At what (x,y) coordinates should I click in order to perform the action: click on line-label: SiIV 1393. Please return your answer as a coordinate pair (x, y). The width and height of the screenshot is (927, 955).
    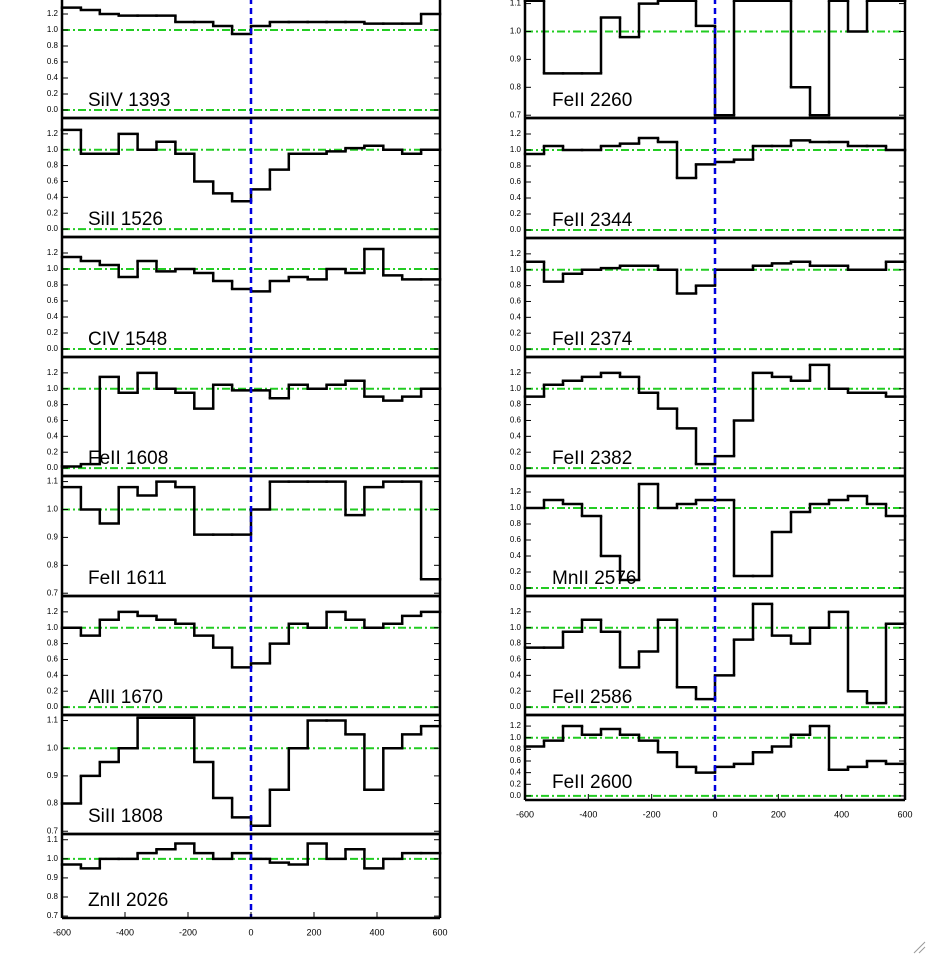
    Looking at the image, I should click on (129, 100).